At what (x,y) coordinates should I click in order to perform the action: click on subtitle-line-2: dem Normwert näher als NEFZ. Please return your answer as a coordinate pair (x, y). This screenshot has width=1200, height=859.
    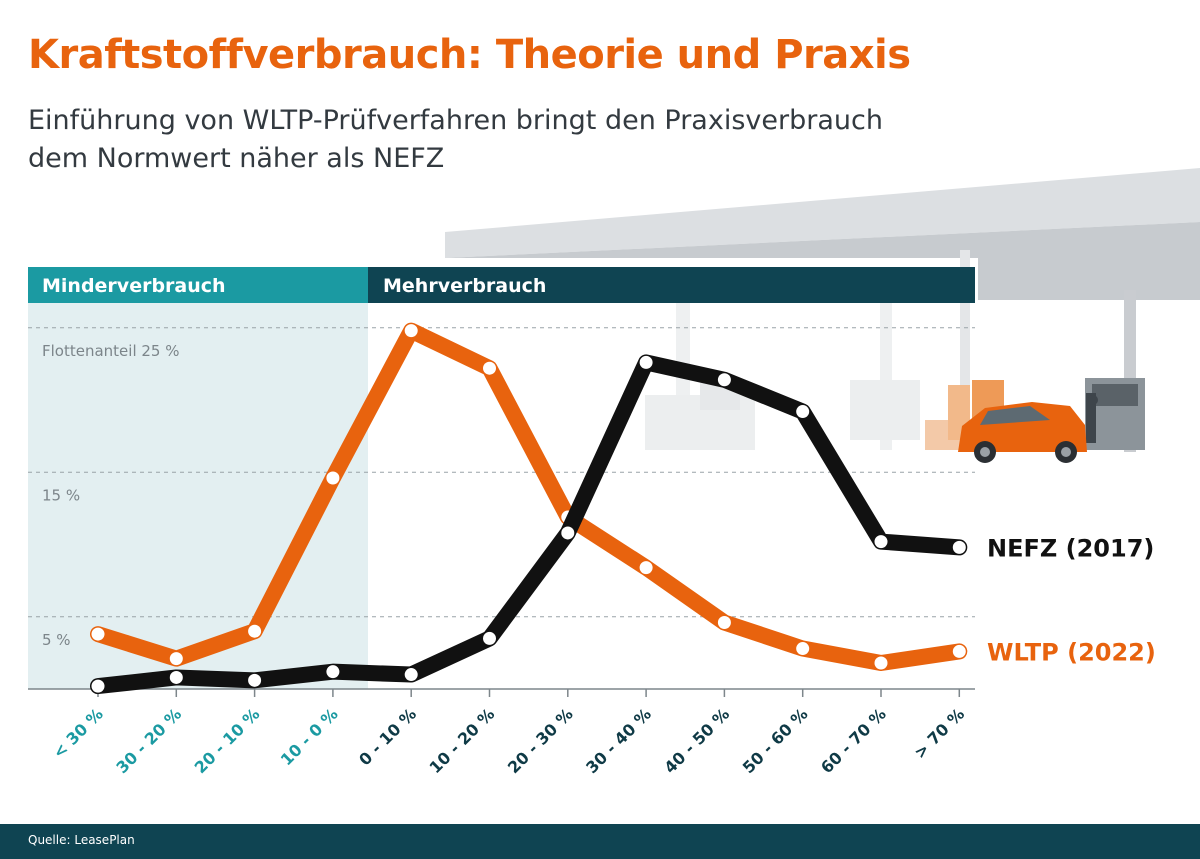
    Looking at the image, I should click on (236, 158).